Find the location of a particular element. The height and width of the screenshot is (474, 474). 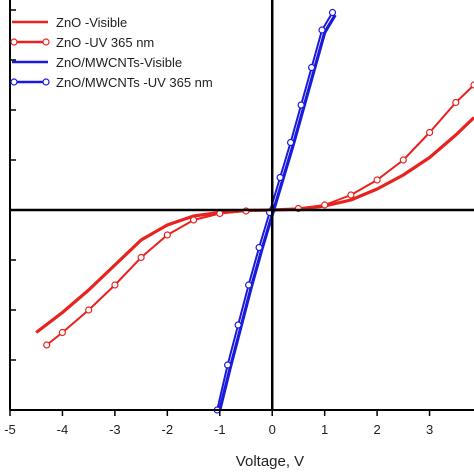

x-tick-label: 1 is located at coordinates (324, 429).